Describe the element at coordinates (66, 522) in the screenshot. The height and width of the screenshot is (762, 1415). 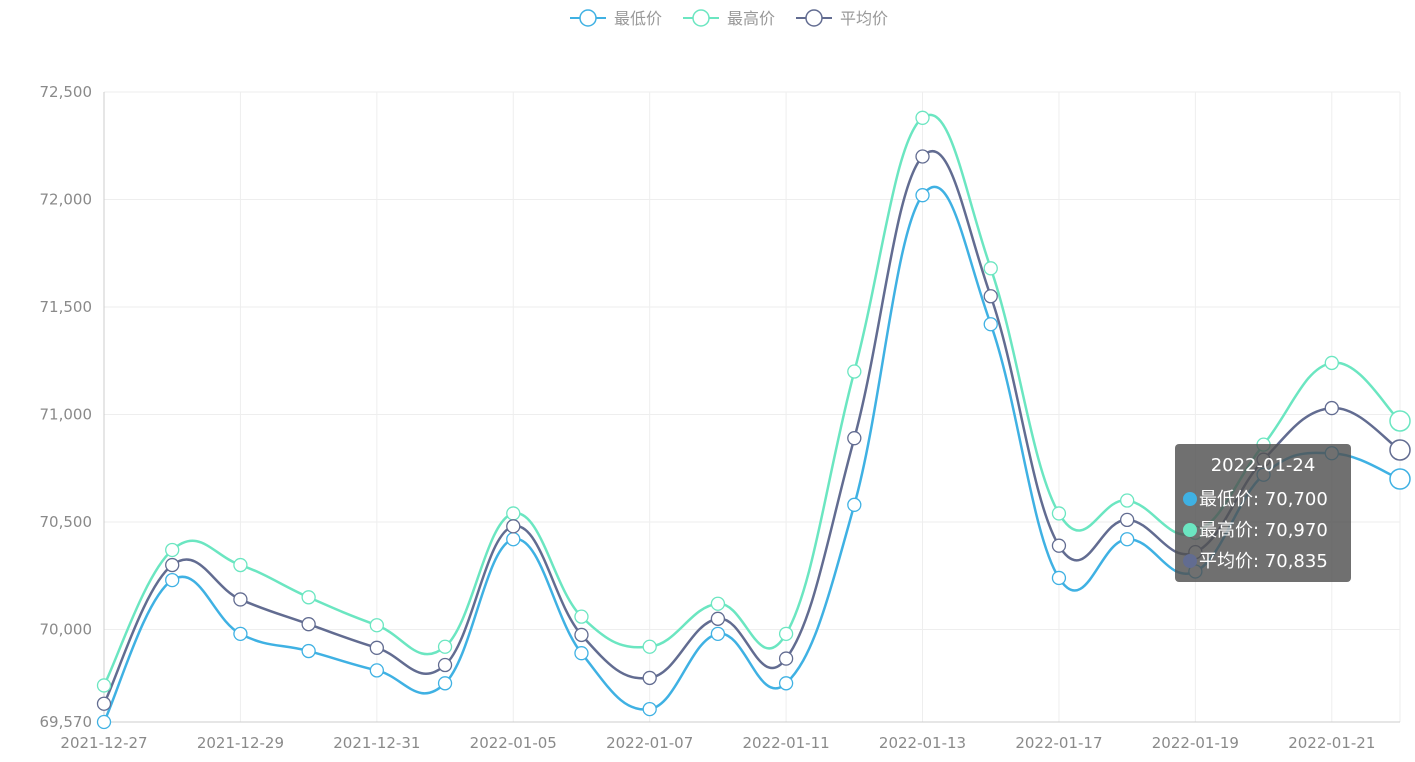
I see `y-tick-label: 70,500` at that location.